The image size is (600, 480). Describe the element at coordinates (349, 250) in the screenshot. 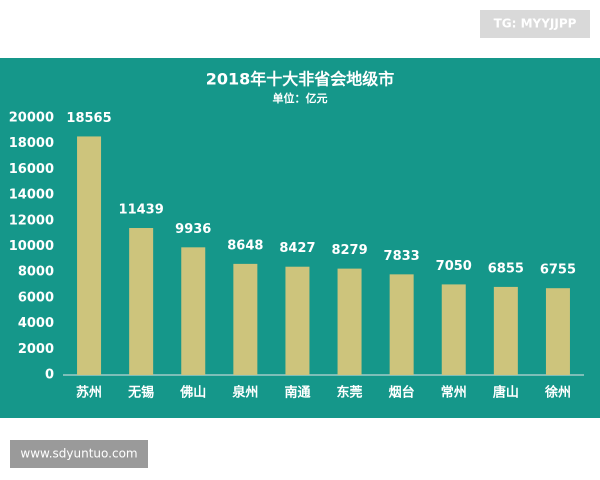

I see `value-label: 8279` at that location.